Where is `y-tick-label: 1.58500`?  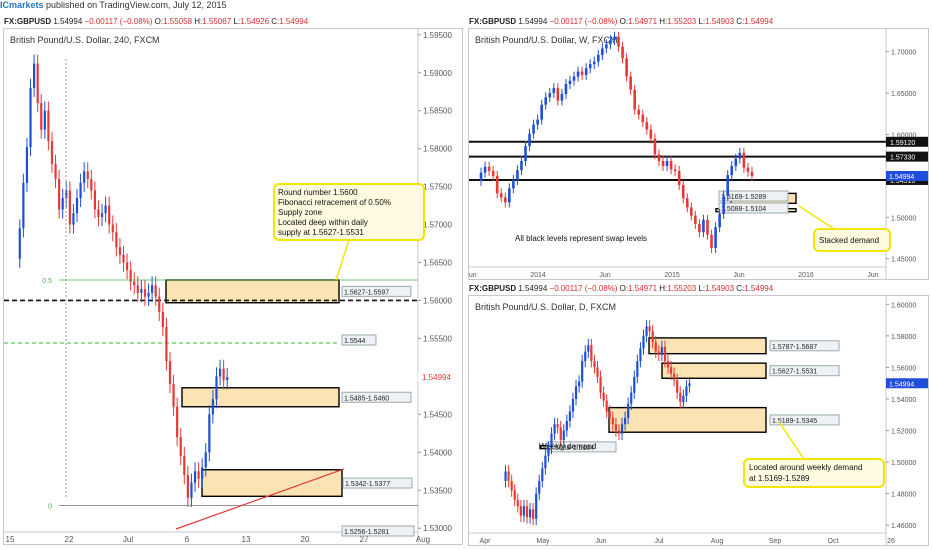 y-tick-label: 1.58500 is located at coordinates (437, 111).